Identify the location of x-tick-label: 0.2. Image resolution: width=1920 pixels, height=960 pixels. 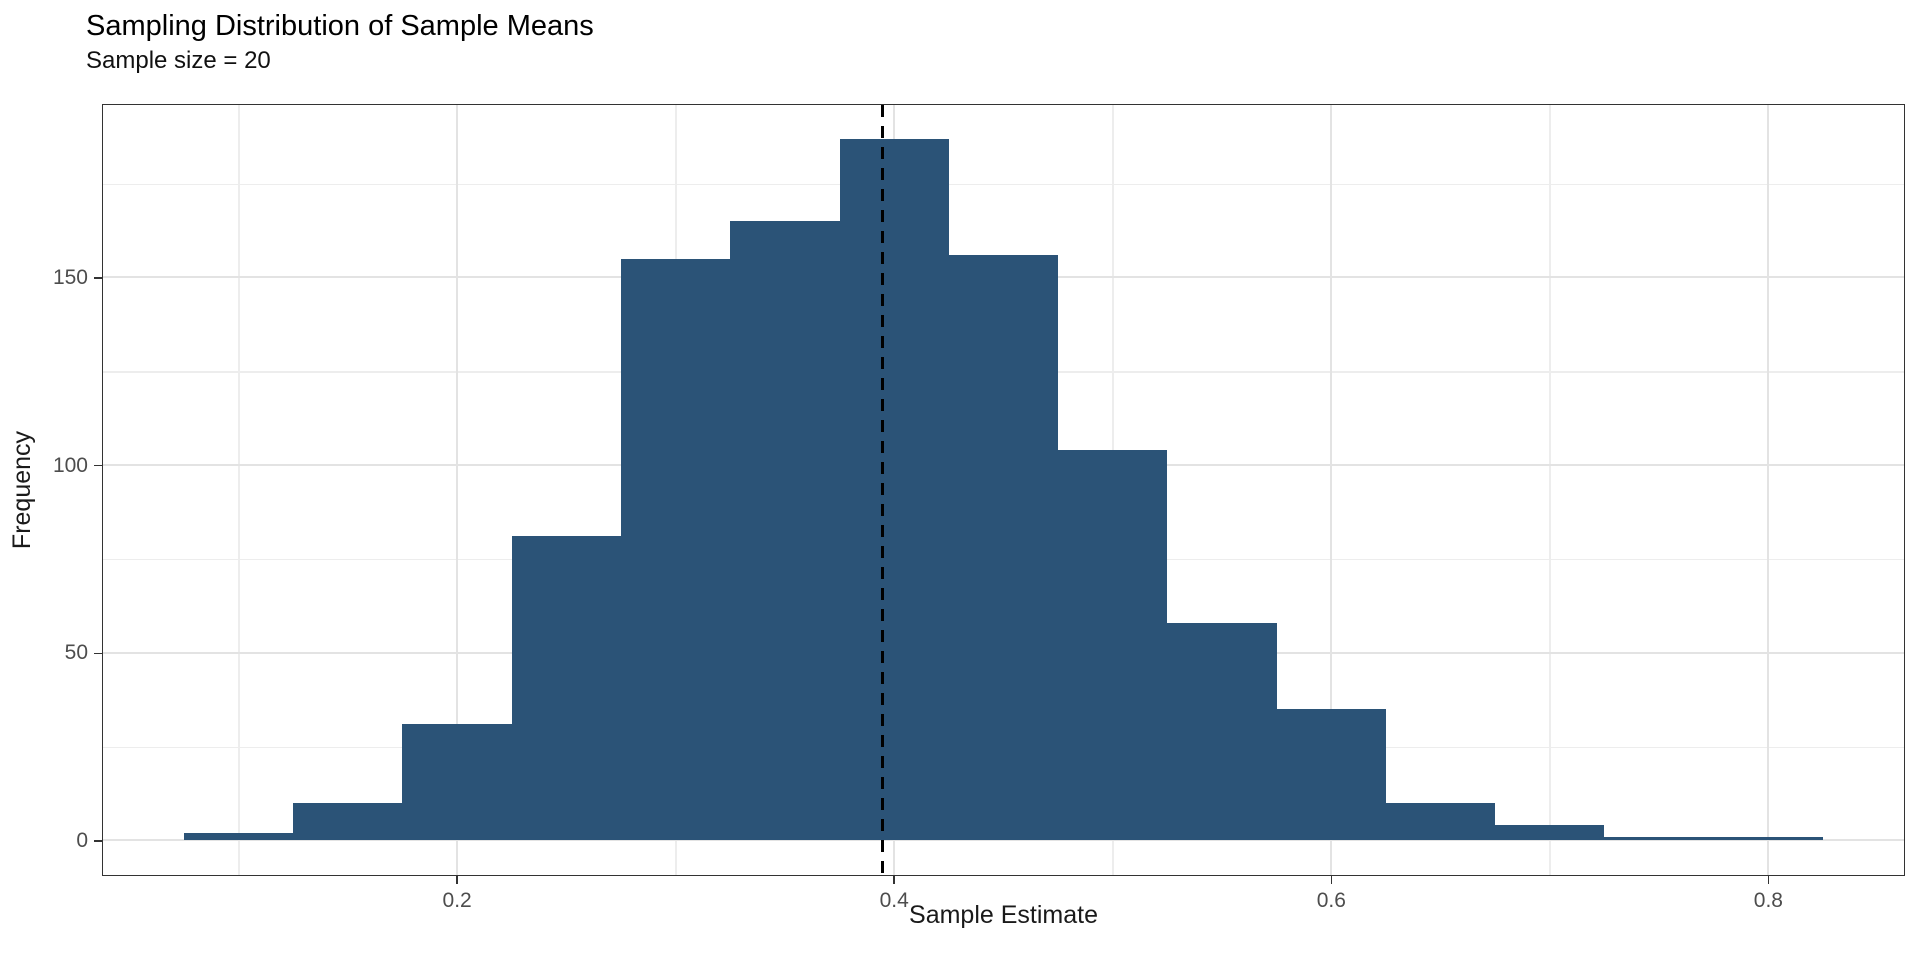
(457, 900).